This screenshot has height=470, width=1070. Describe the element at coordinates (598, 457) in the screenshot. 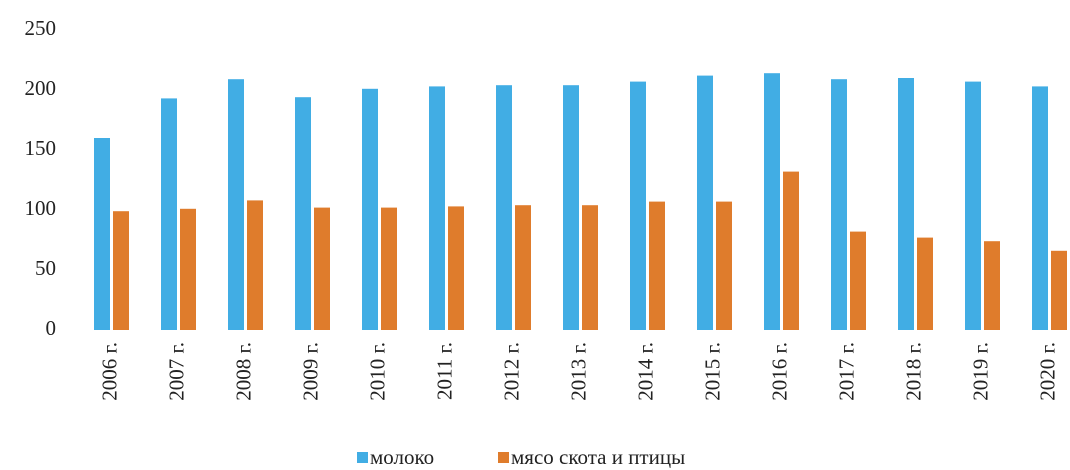

I see `legend-label: мясо скота и птицы` at that location.